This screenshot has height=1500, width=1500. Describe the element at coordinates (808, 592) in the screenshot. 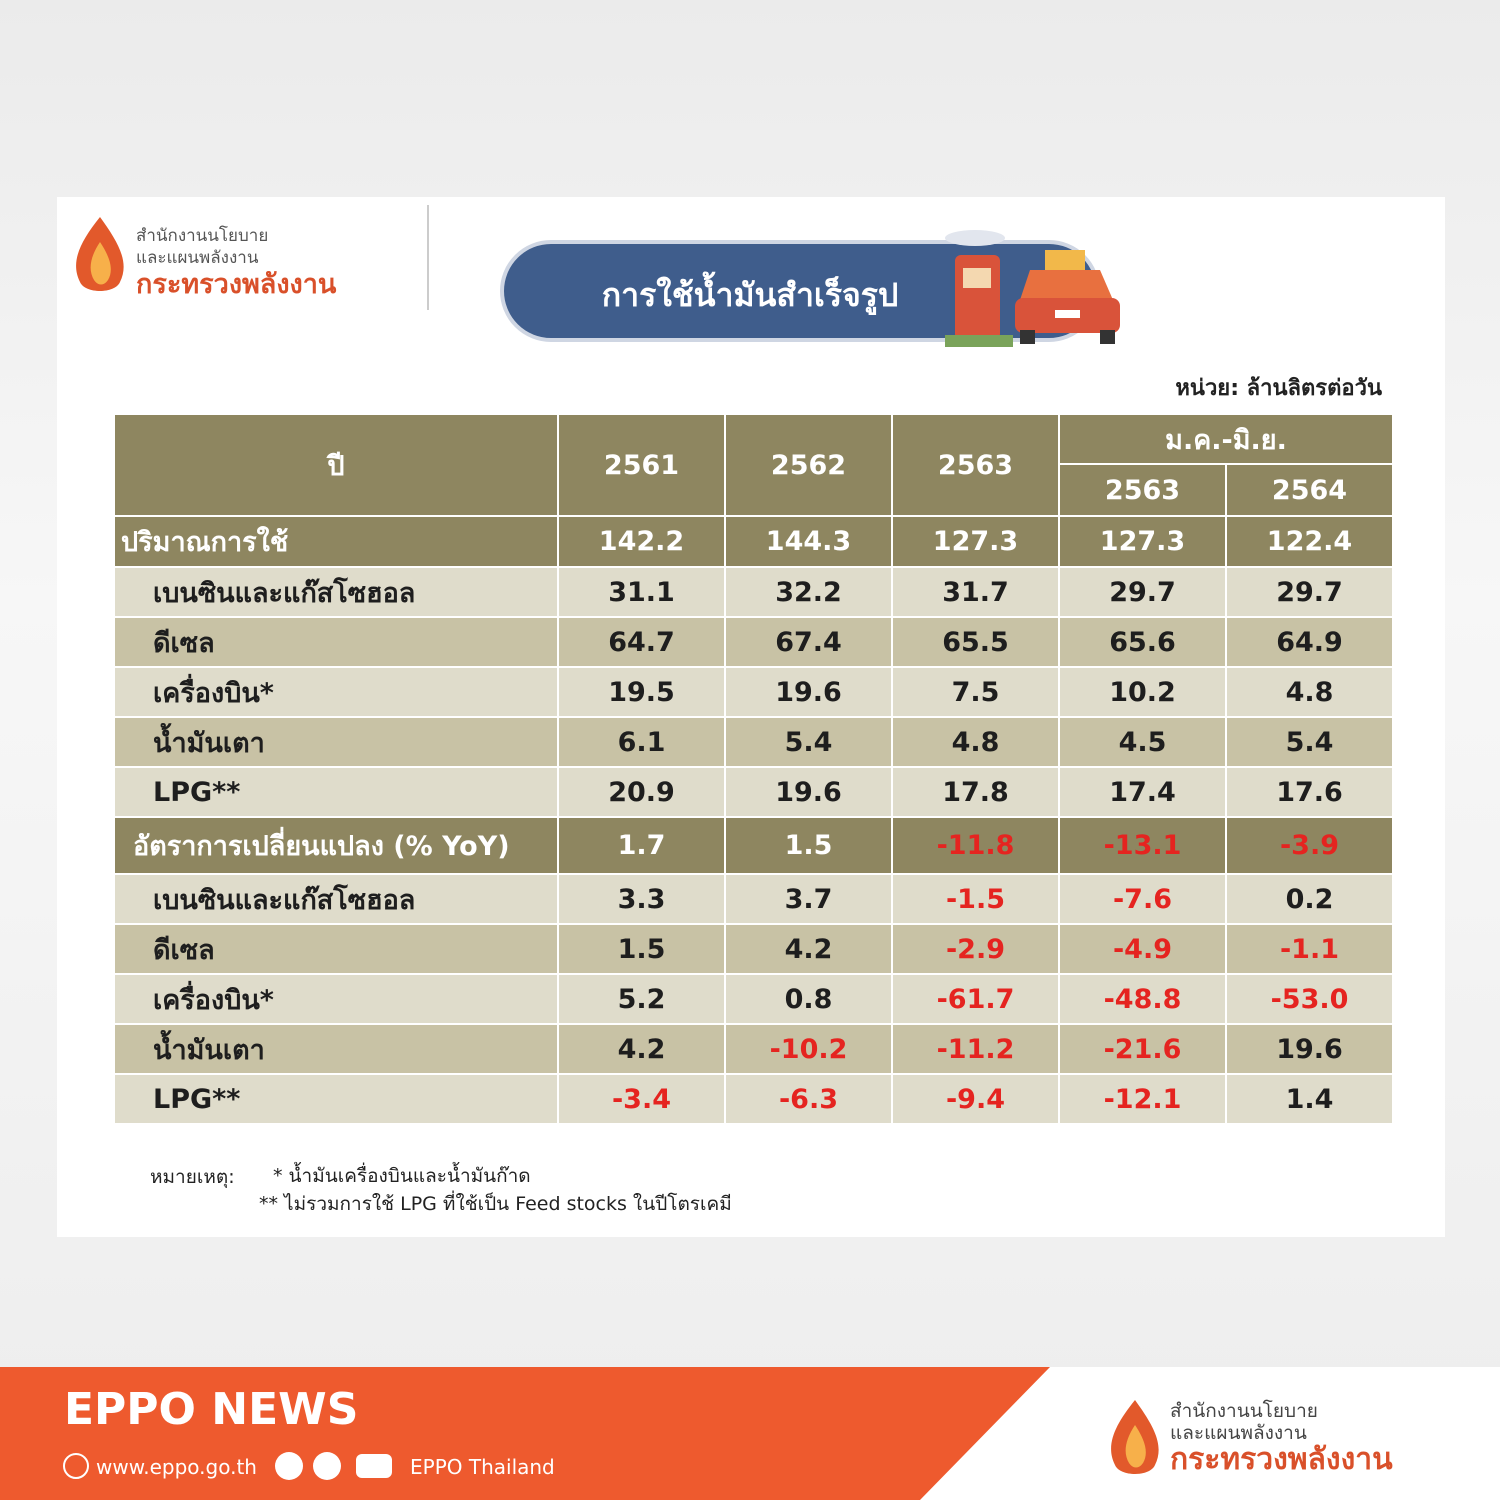

I see `row-value: 32.2` at that location.